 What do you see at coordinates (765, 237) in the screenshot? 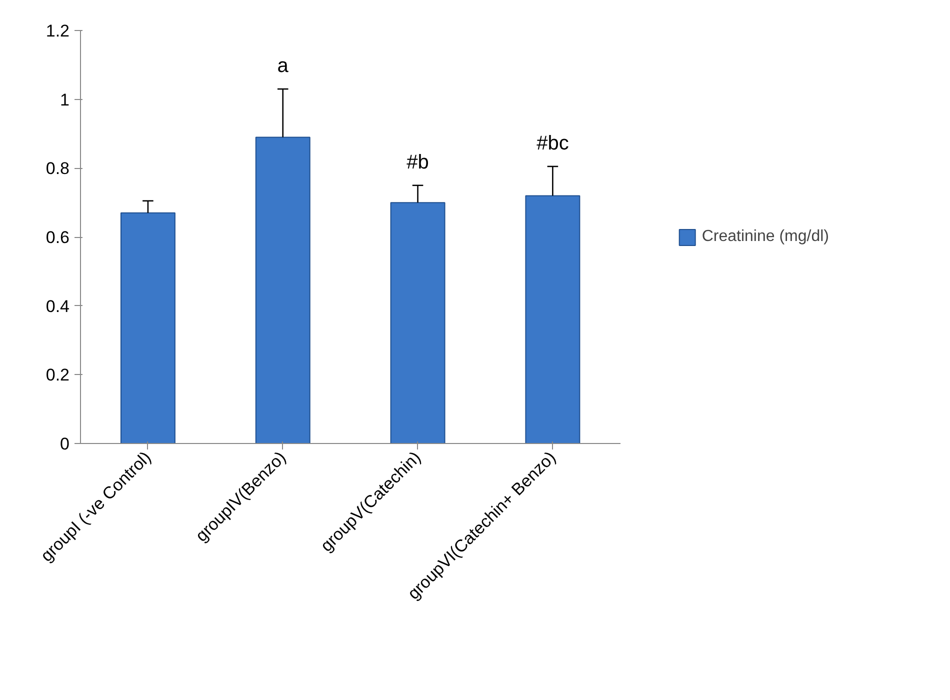
I see `legend-label: Creatinine (mg/dl)` at bounding box center [765, 237].